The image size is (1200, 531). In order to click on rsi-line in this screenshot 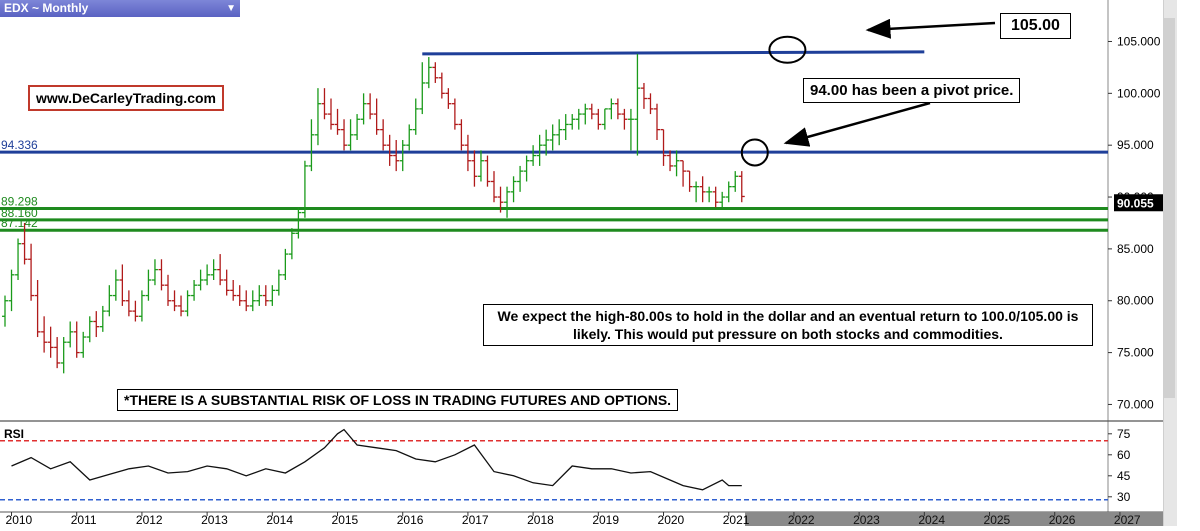, I will do `click(376, 459)`.